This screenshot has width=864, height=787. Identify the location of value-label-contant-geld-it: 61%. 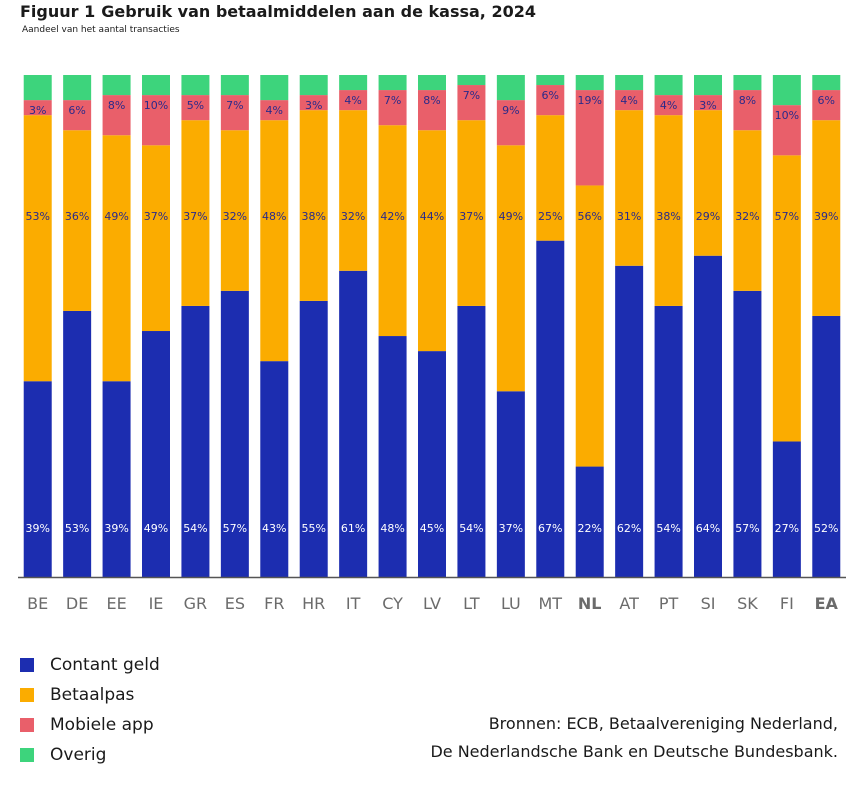
(353, 528).